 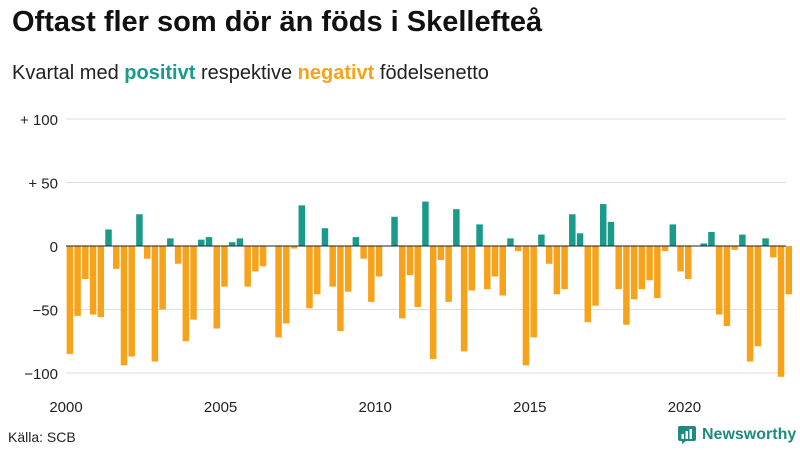 What do you see at coordinates (336, 73) in the screenshot?
I see `subtitle-negative: negativt` at bounding box center [336, 73].